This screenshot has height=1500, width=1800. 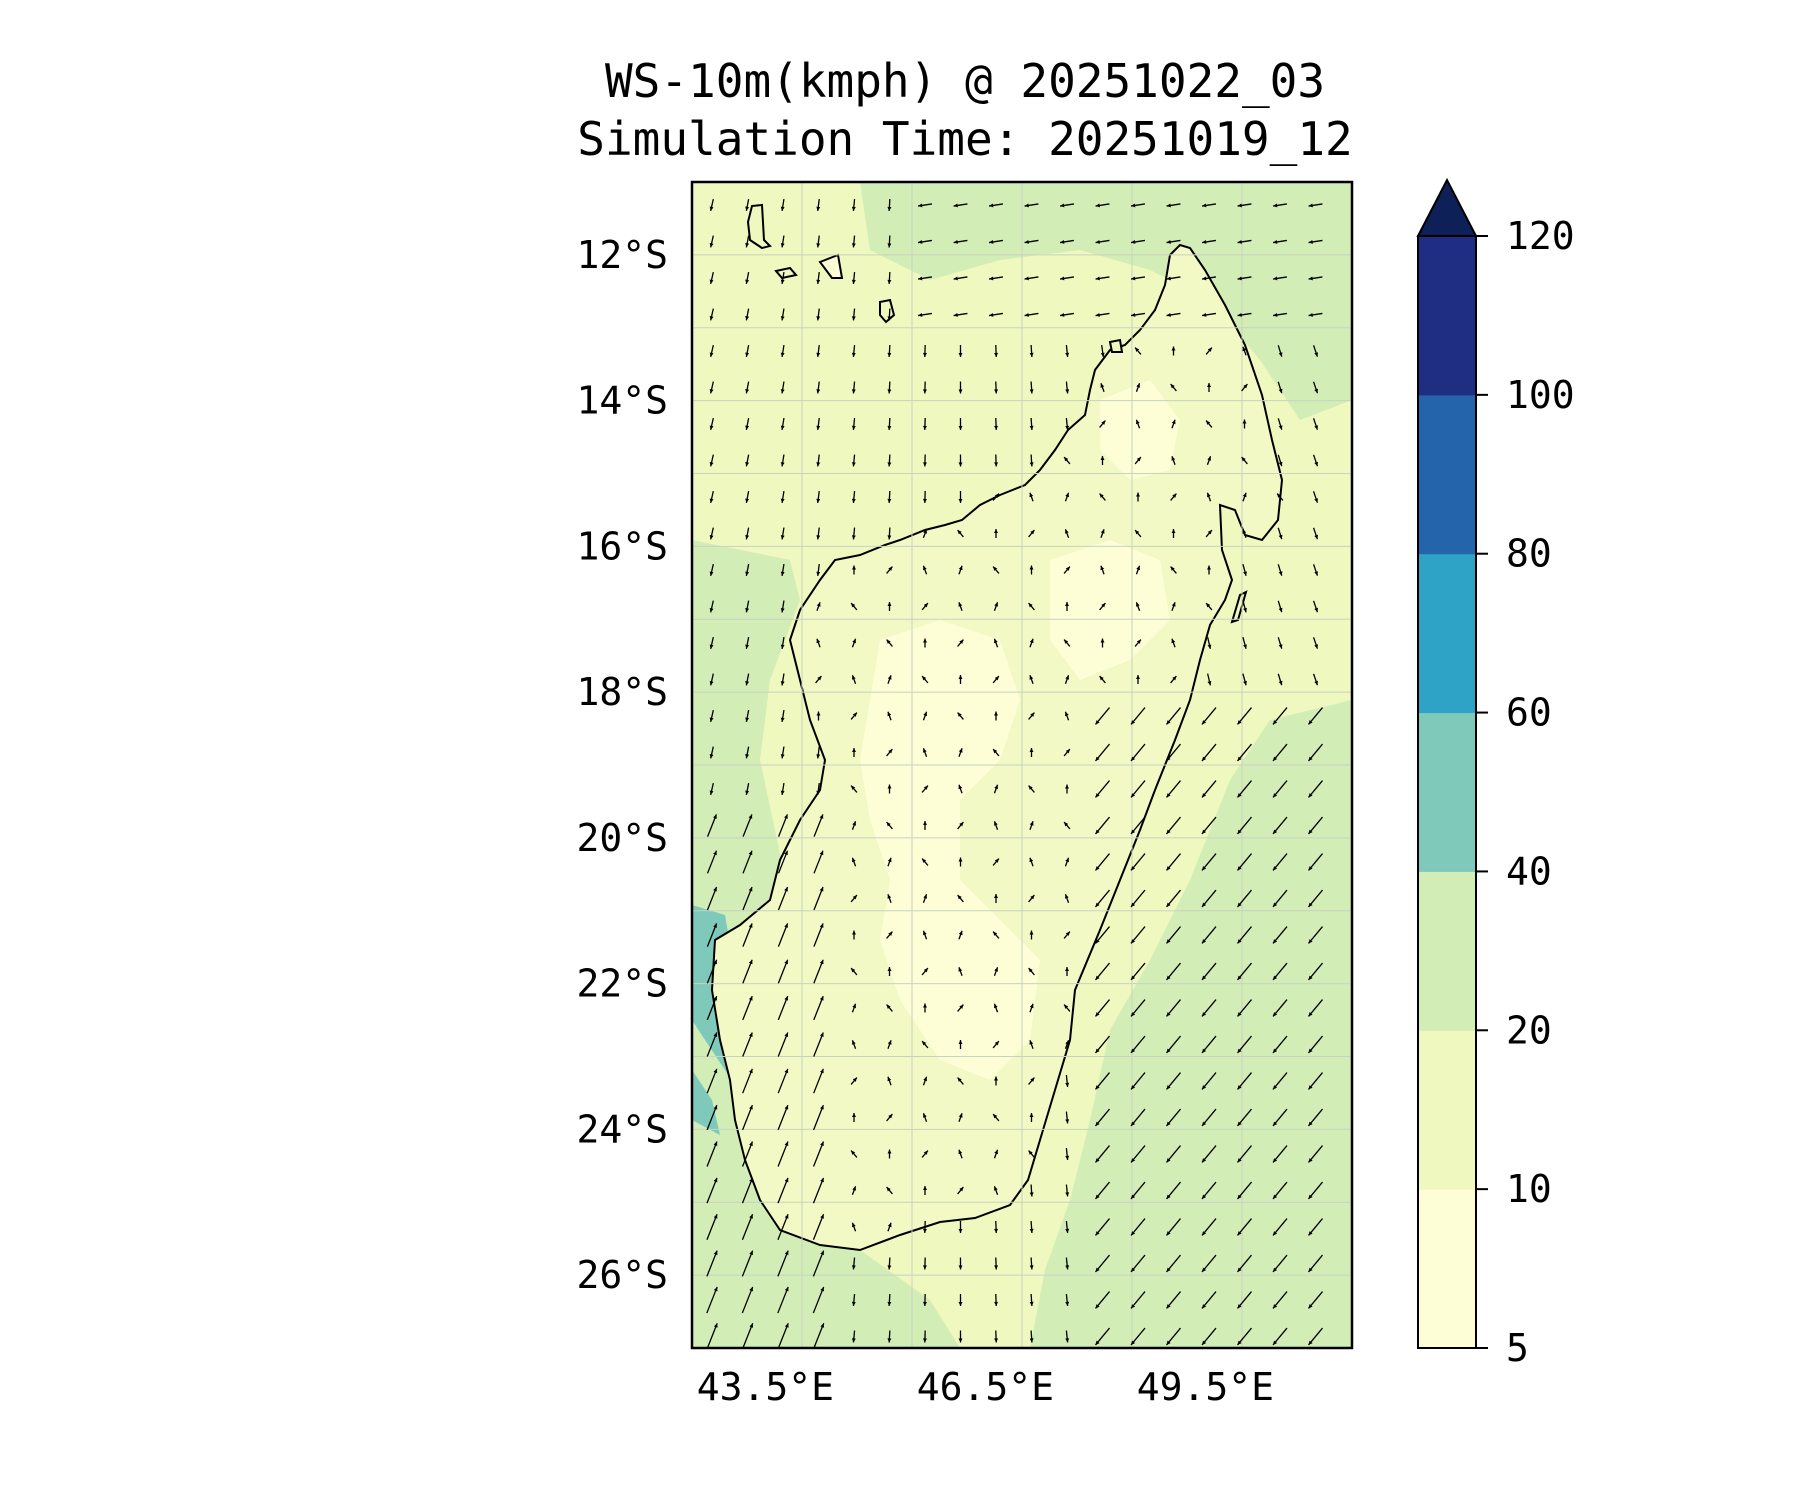 What do you see at coordinates (622, 401) in the screenshot?
I see `y-tick-label: 14°S` at bounding box center [622, 401].